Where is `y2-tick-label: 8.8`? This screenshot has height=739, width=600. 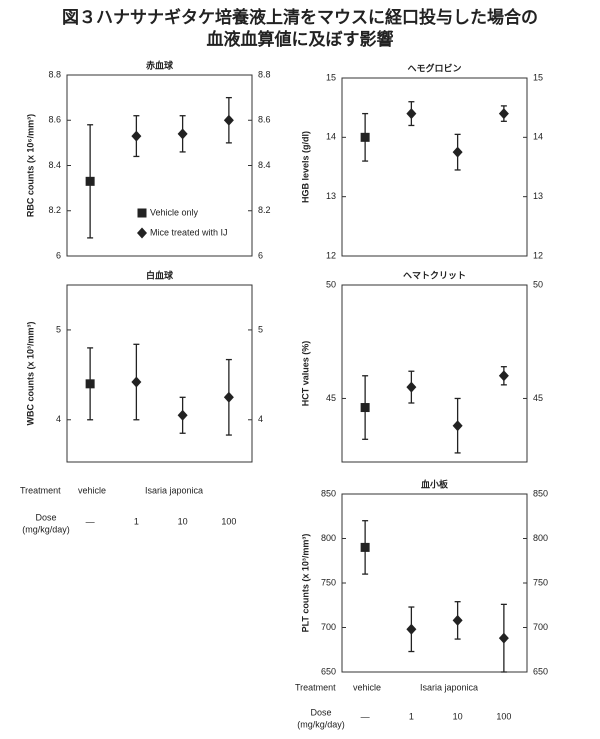 y2-tick-label: 8.8 is located at coordinates (264, 74).